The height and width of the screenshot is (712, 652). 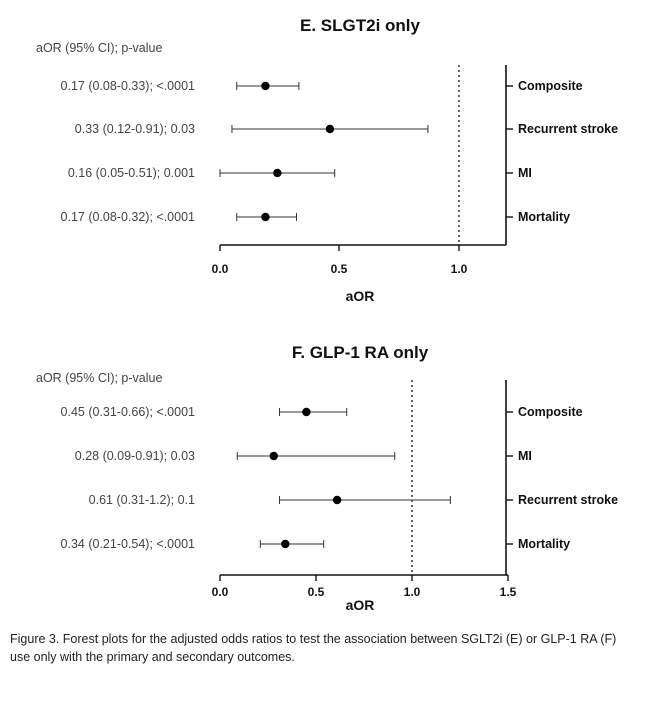 What do you see at coordinates (508, 592) in the screenshot?
I see `x-tick-label: 1.5` at bounding box center [508, 592].